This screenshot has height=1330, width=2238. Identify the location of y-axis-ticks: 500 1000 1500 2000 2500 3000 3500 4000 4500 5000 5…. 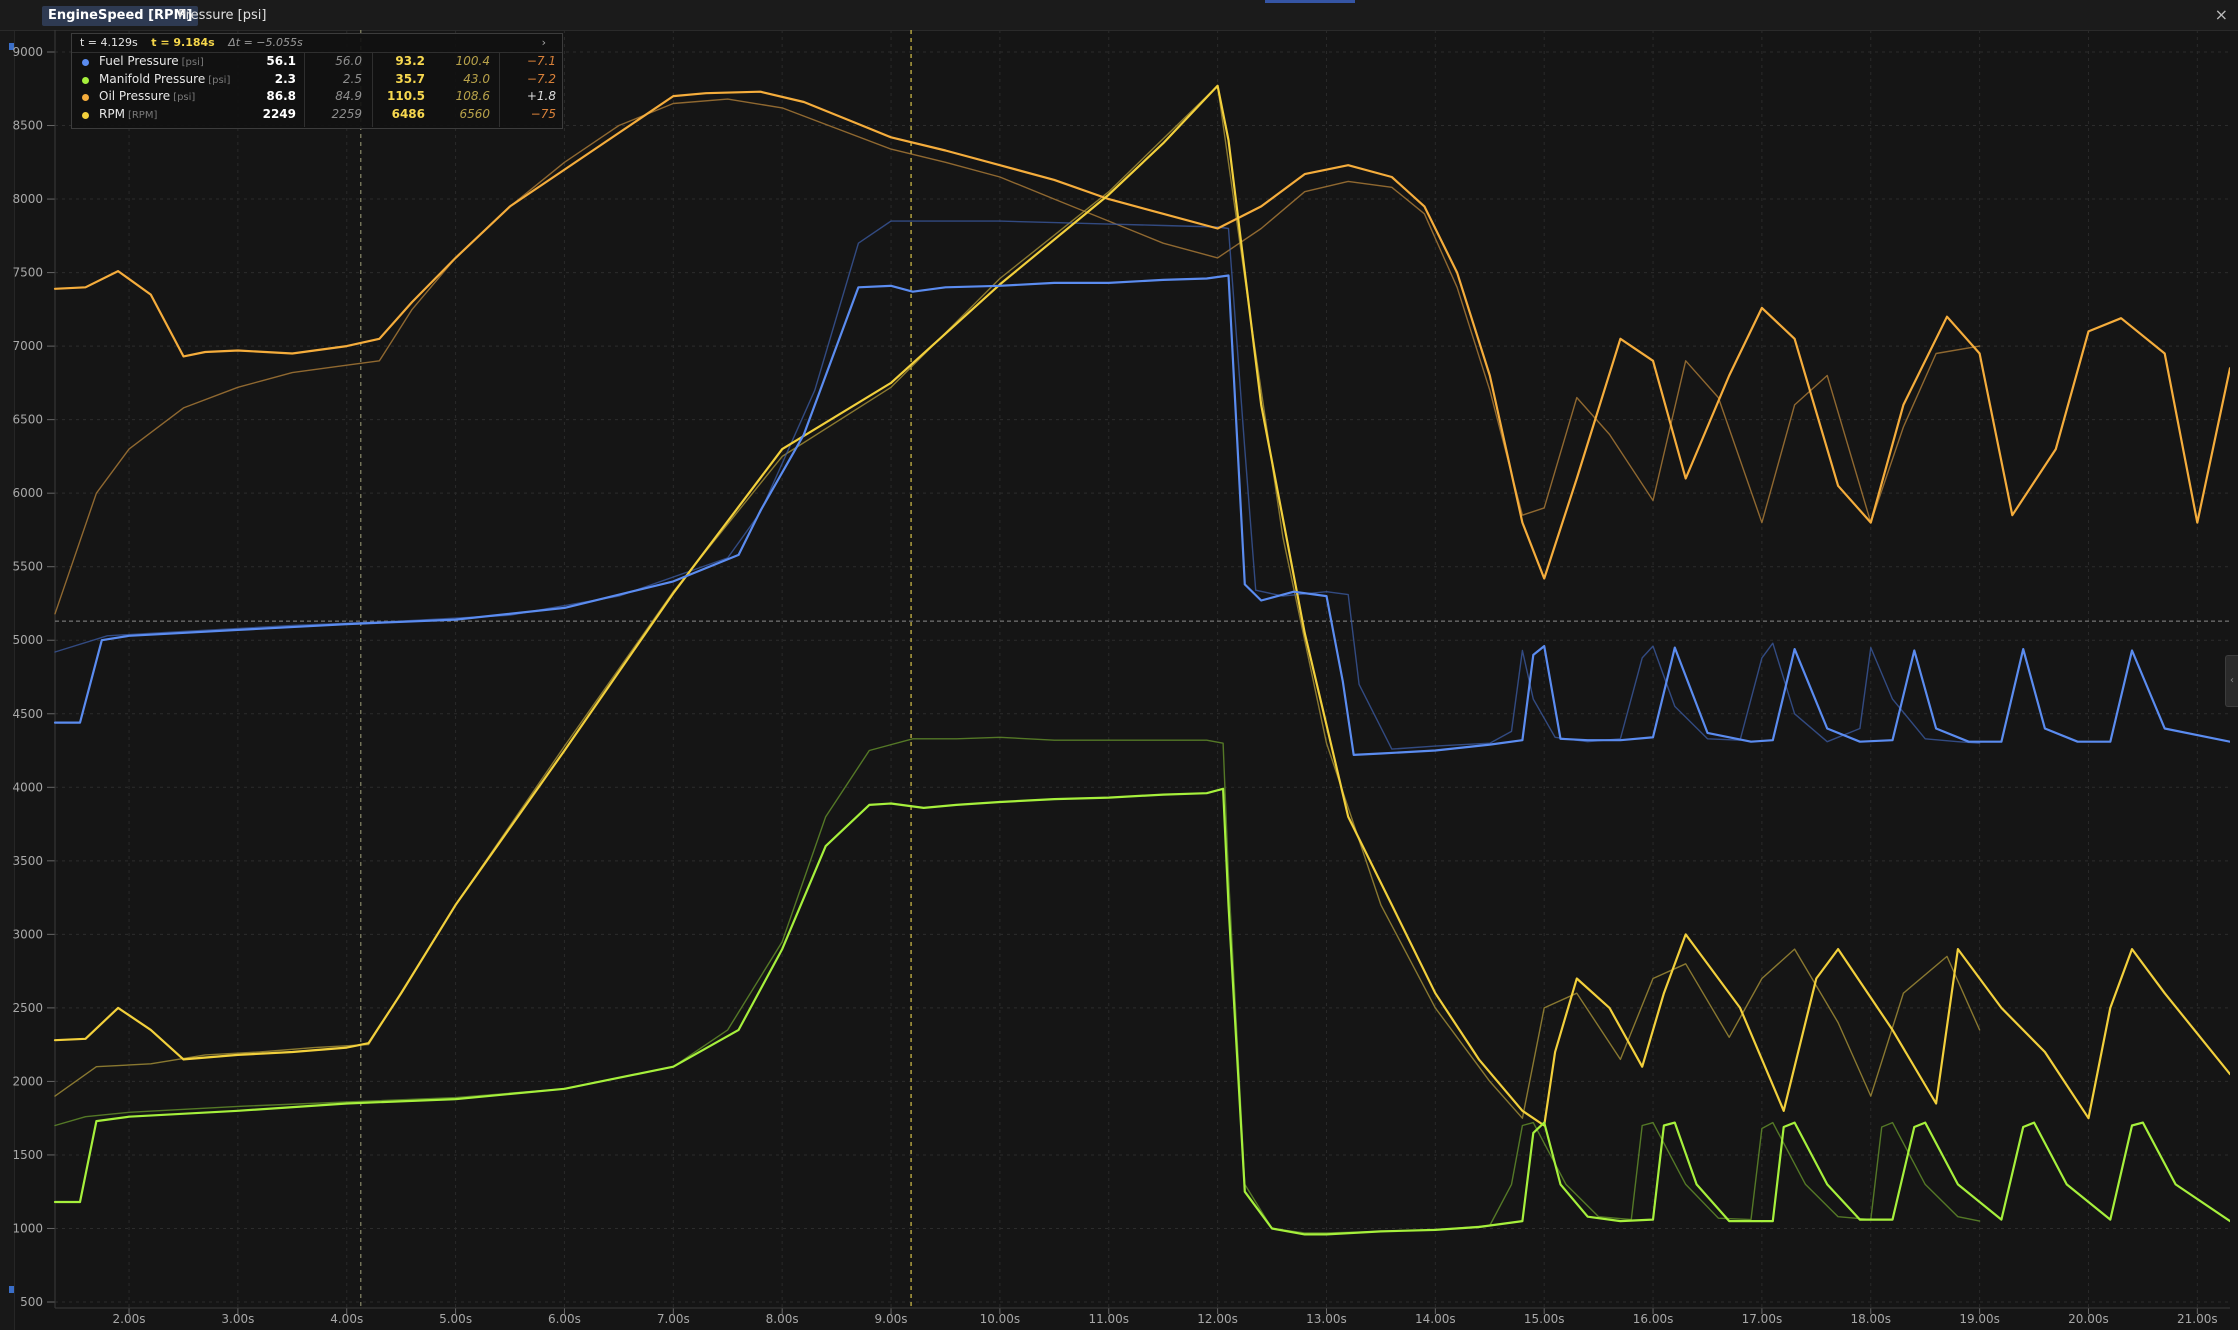
(34, 669).